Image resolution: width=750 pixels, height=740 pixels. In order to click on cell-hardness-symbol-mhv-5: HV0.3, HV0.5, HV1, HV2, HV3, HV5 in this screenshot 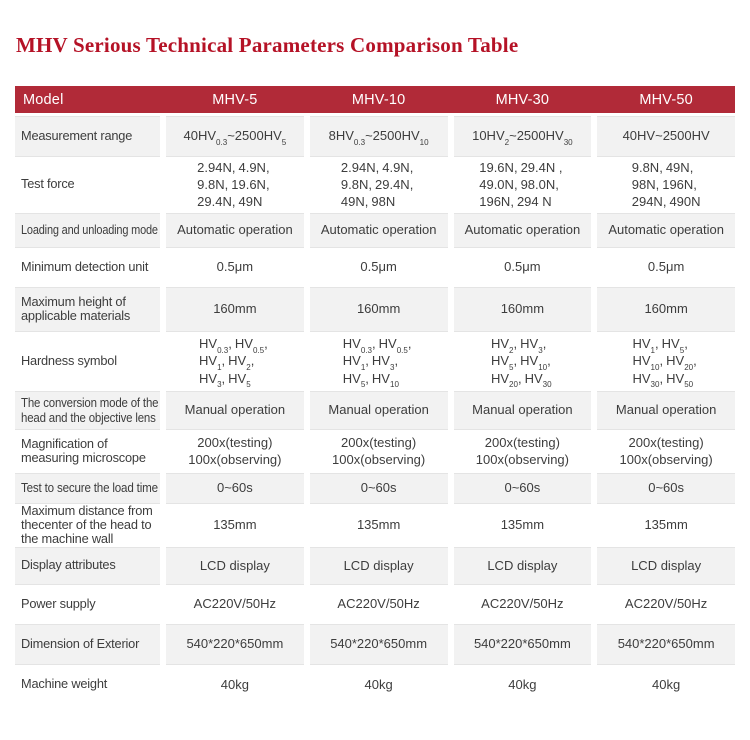, I will do `click(235, 361)`.